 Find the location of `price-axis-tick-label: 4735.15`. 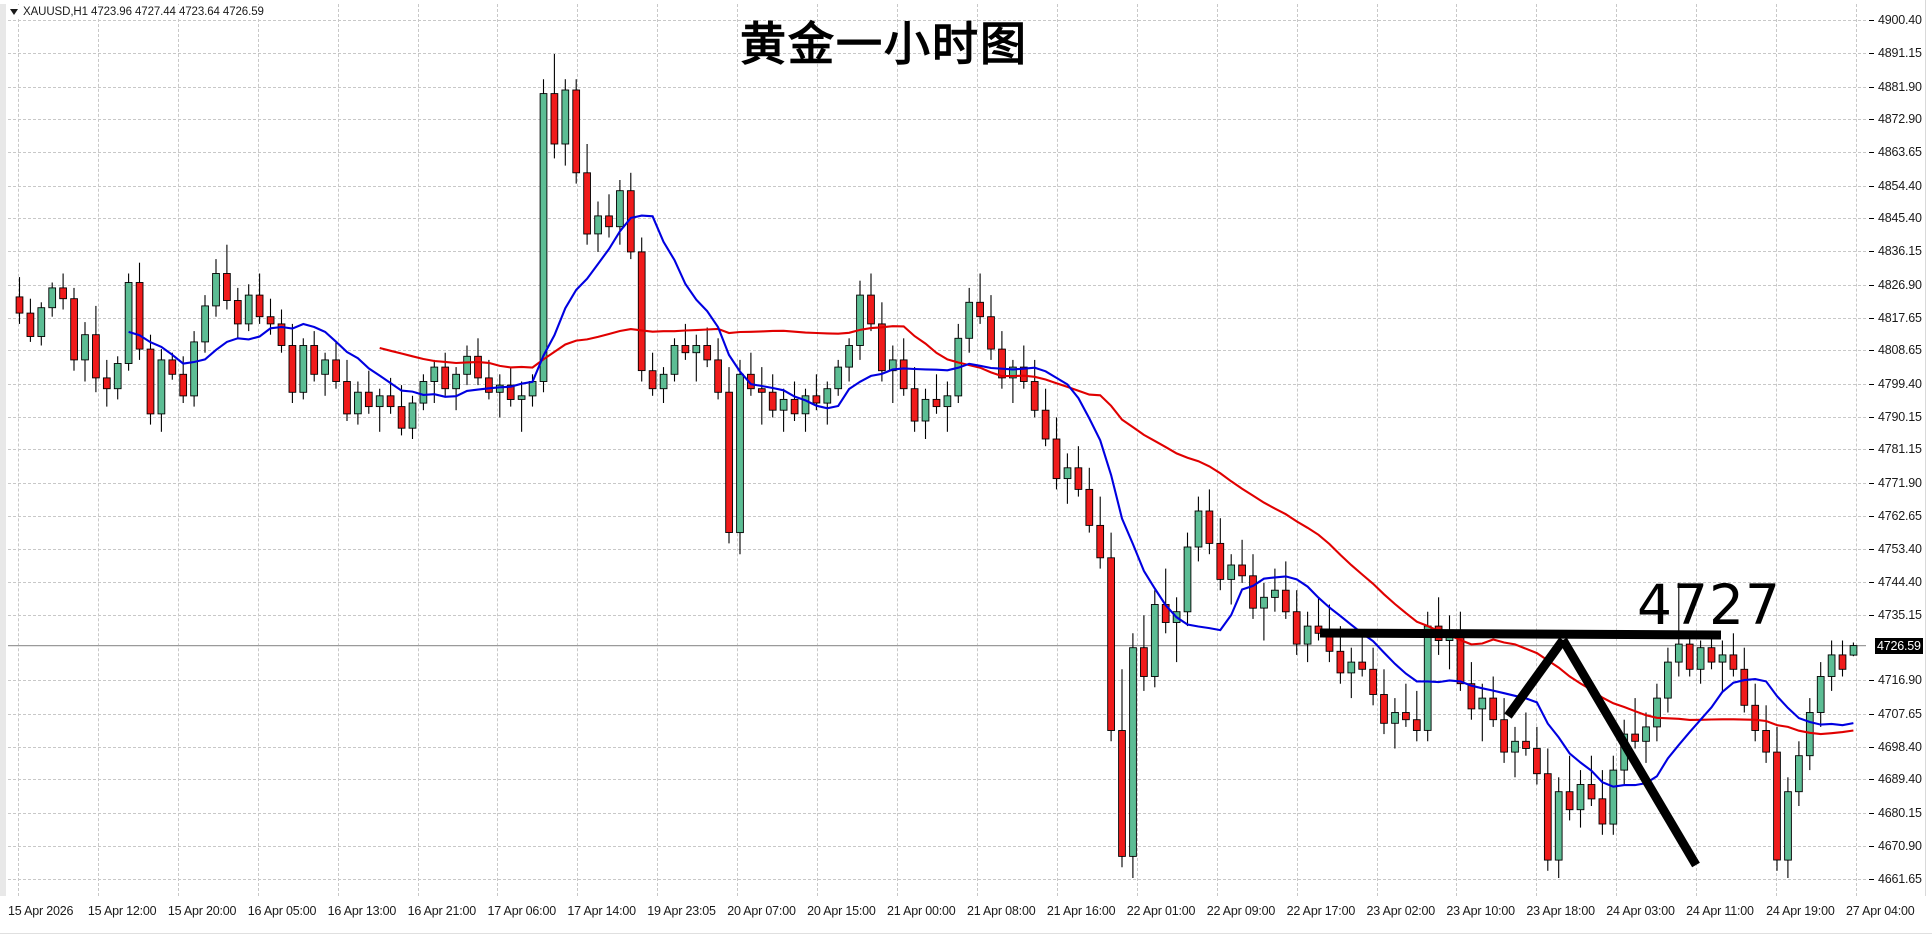

price-axis-tick-label: 4735.15 is located at coordinates (1900, 614).